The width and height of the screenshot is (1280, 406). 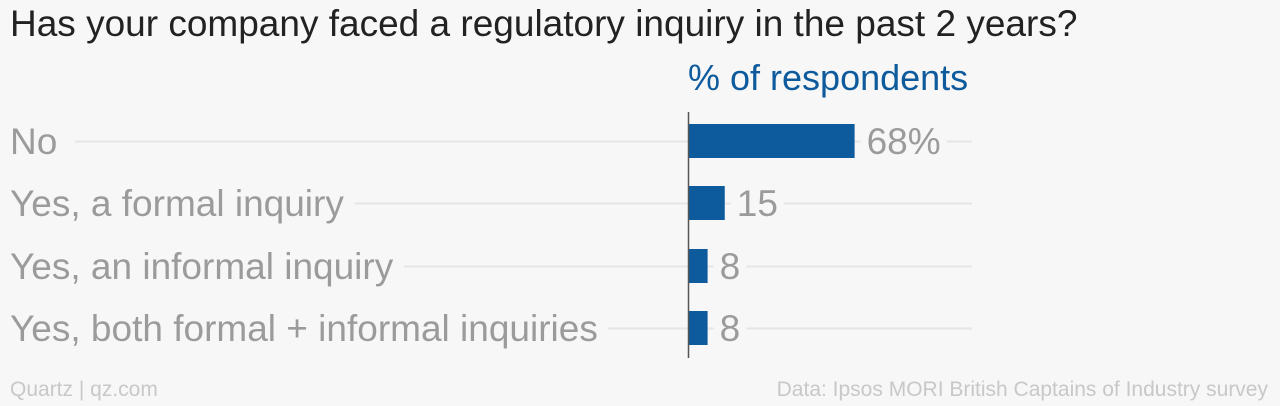 I want to click on category-label: Yes, both formal + informal inquiries, so click(x=304, y=328).